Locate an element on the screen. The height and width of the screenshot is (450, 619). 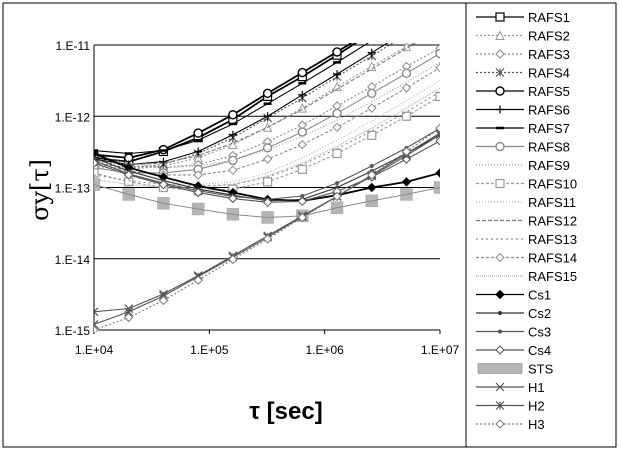
y-tick-label: 1.E-13 is located at coordinates (73, 189).